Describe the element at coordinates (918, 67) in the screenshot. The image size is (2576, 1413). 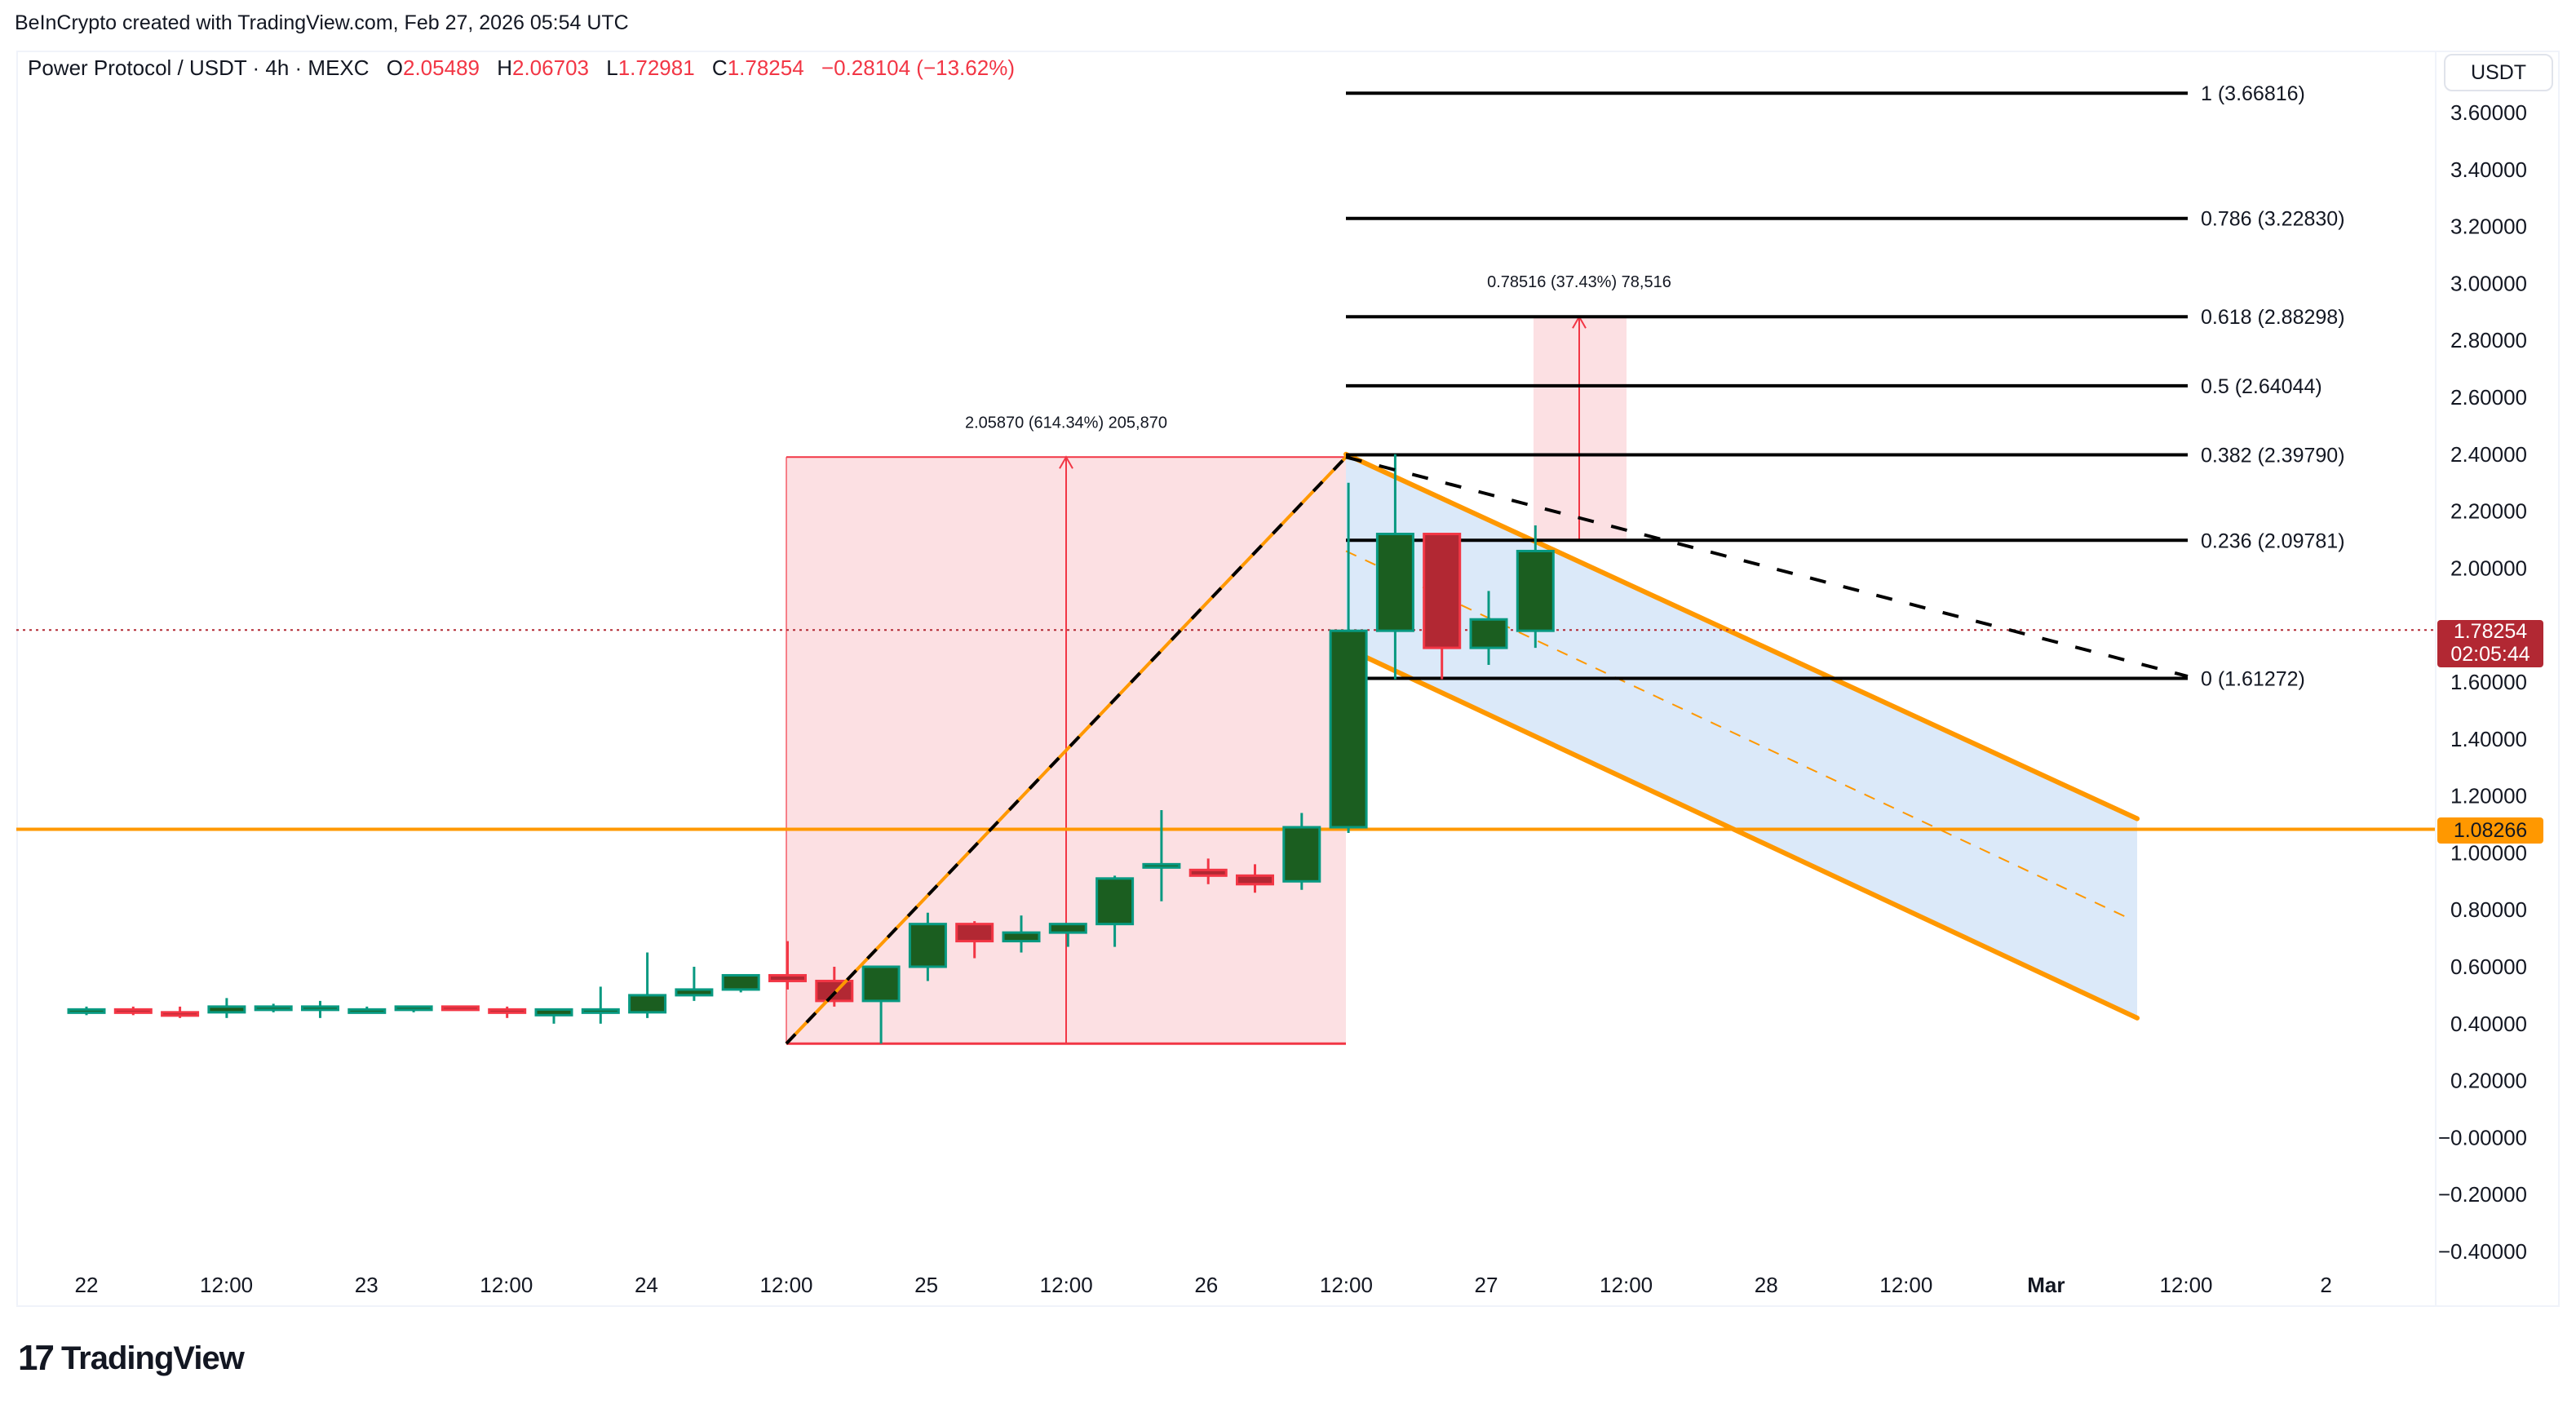
I see `change-value: −0.28104 (−13.62%)` at that location.